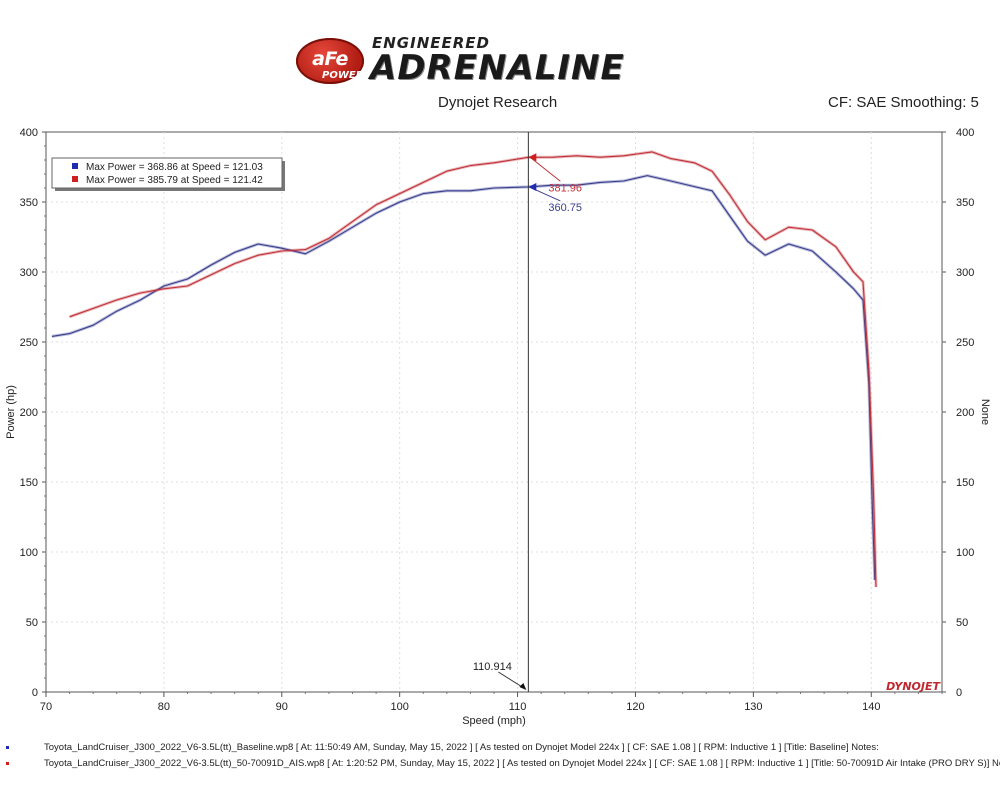 Image resolution: width=1000 pixels, height=800 pixels. What do you see at coordinates (29, 413) in the screenshot?
I see `y-tick-label-left: 200` at bounding box center [29, 413].